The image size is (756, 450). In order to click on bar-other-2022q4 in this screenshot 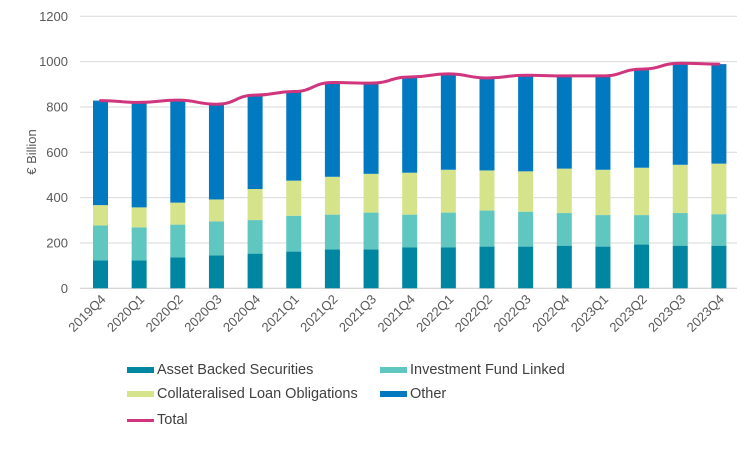, I will do `click(564, 122)`.